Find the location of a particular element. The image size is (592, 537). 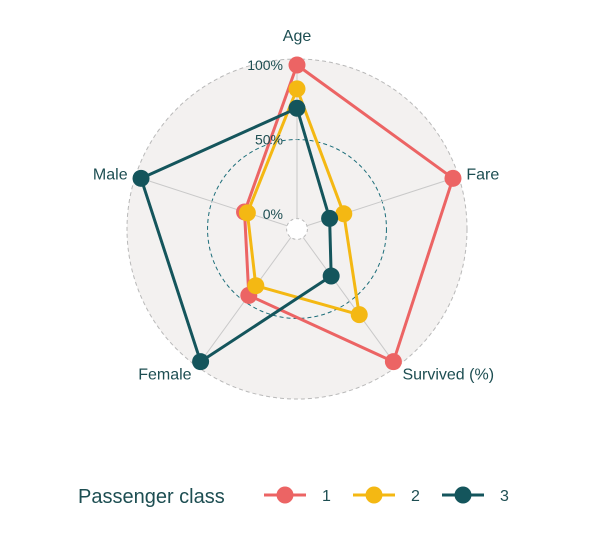

axis-label-female: Female is located at coordinates (164, 374).